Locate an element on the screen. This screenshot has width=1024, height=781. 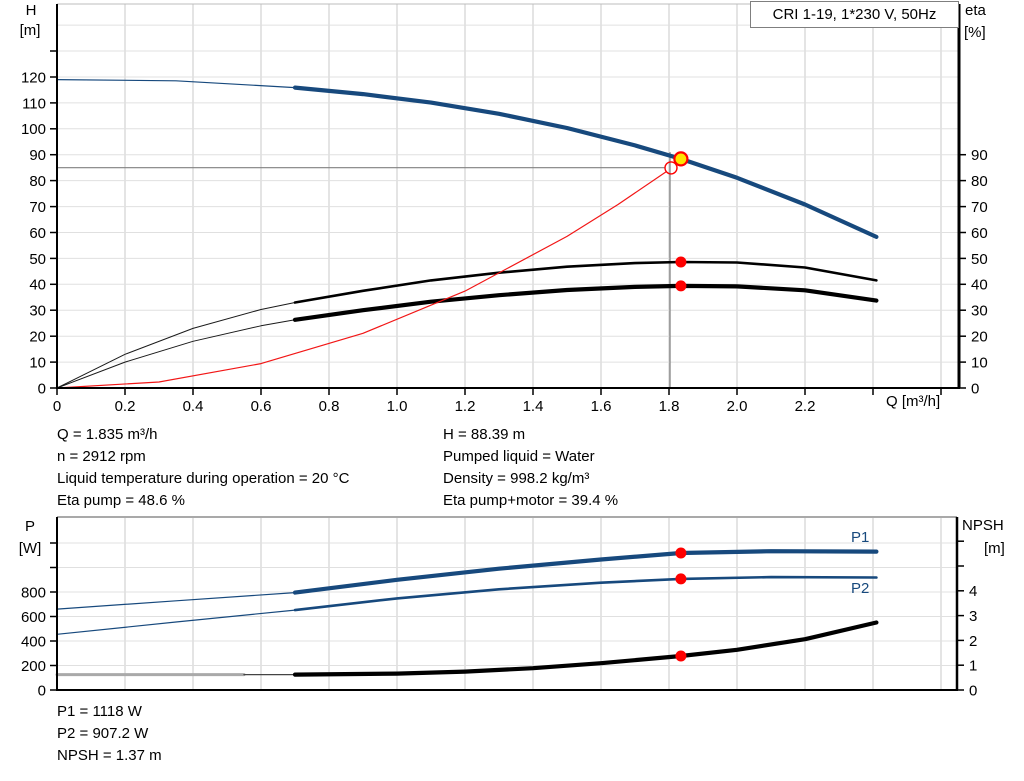
pump-title-box: CRI 1-19, 1*230 V, 50Hz is located at coordinates (854, 14).